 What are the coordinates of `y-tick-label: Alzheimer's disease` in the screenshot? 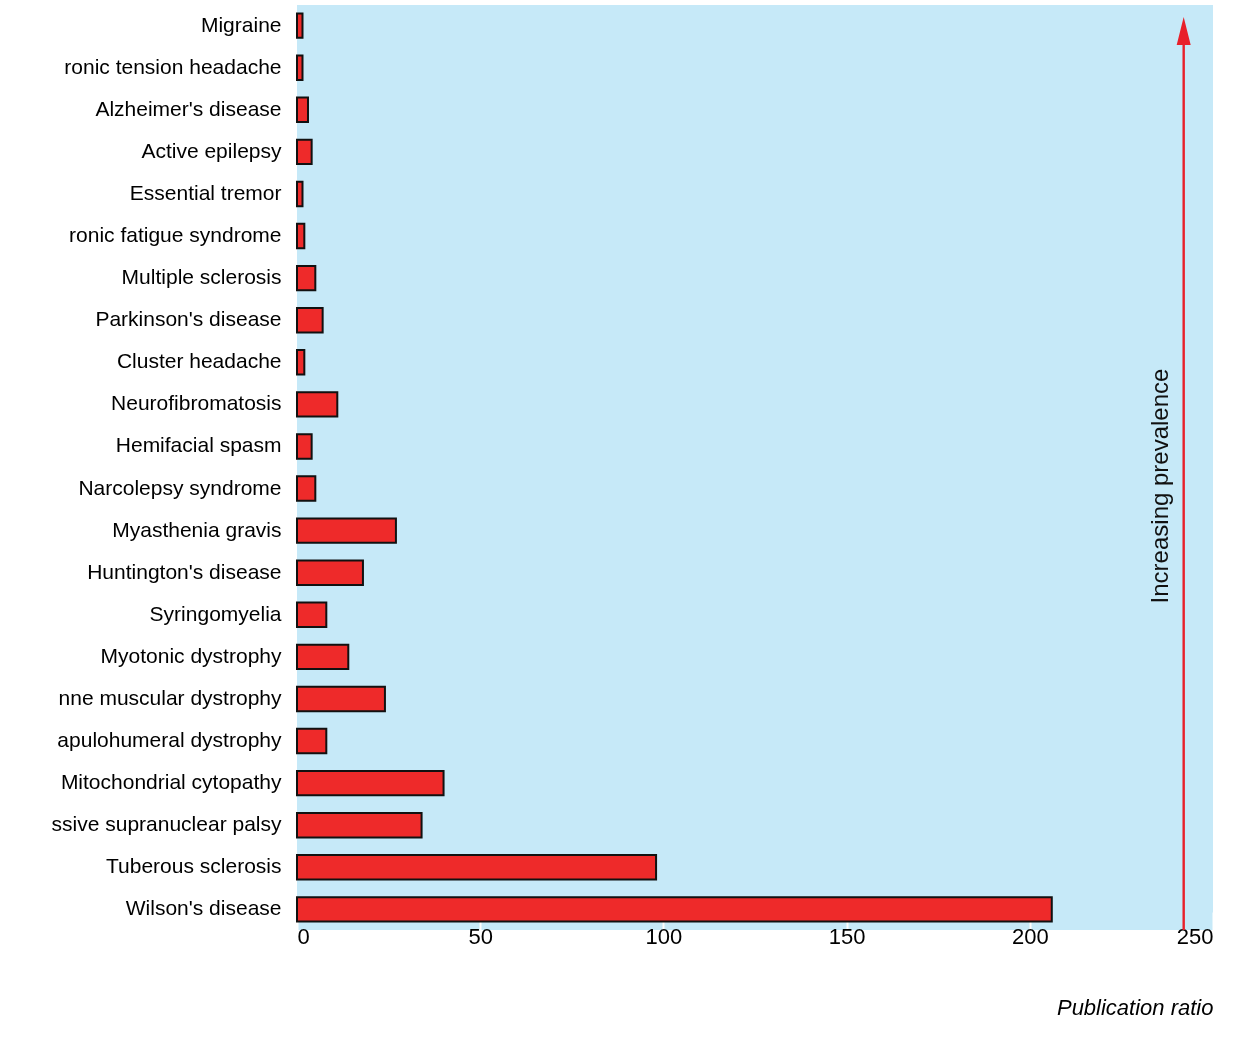 It's located at (188, 108).